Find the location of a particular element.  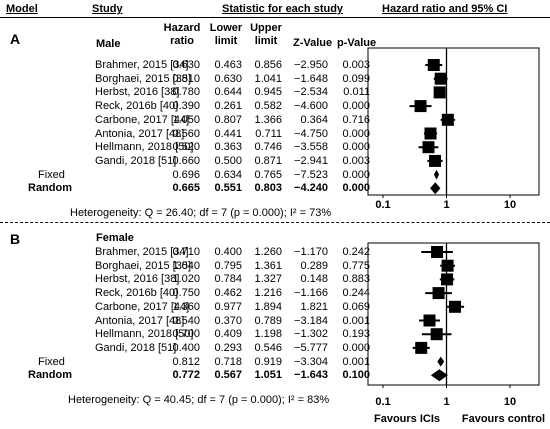

study-header: Study is located at coordinates (107, 9).